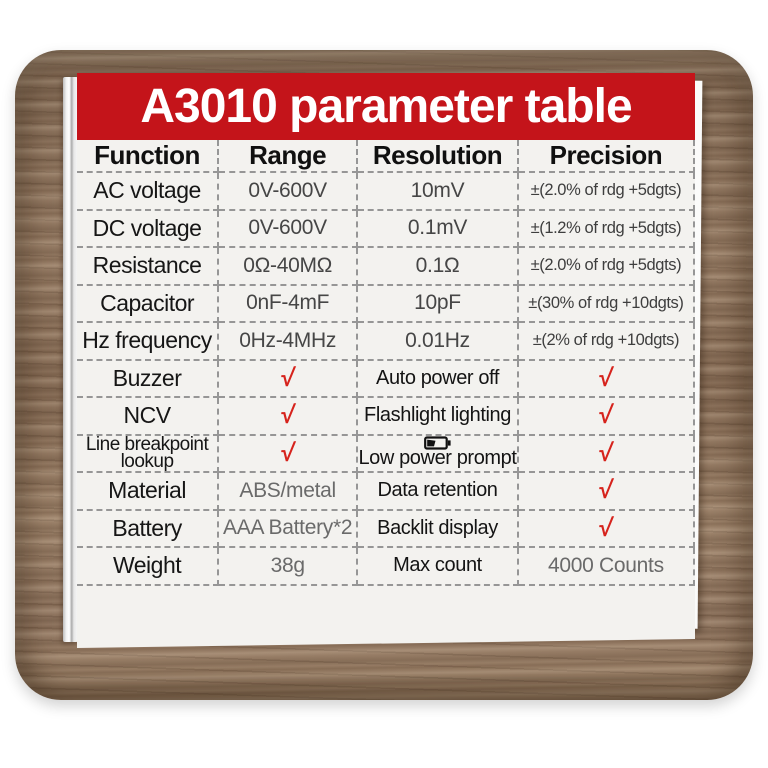 Image resolution: width=768 pixels, height=768 pixels. Describe the element at coordinates (437, 443) in the screenshot. I see `low-battery-icon` at that location.